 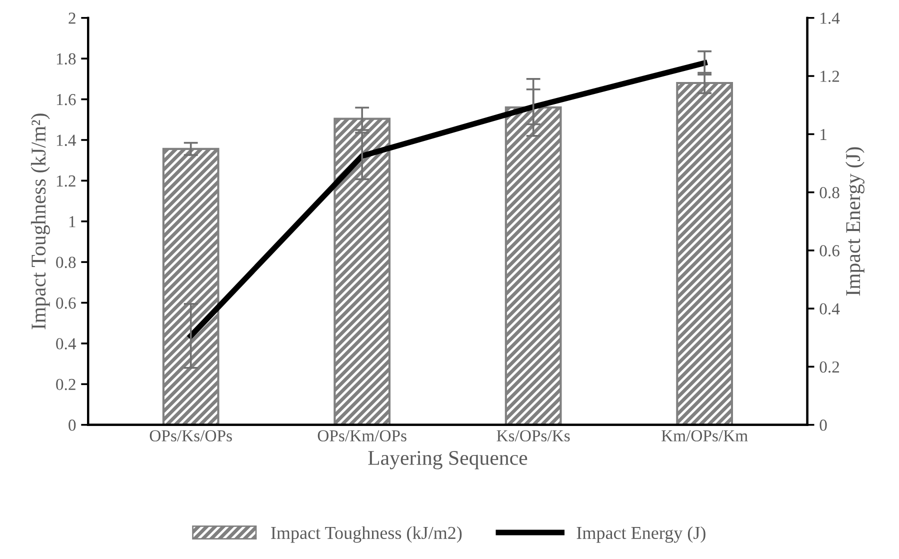 What do you see at coordinates (66, 59) in the screenshot?
I see `y-tick-label: 1.8` at bounding box center [66, 59].